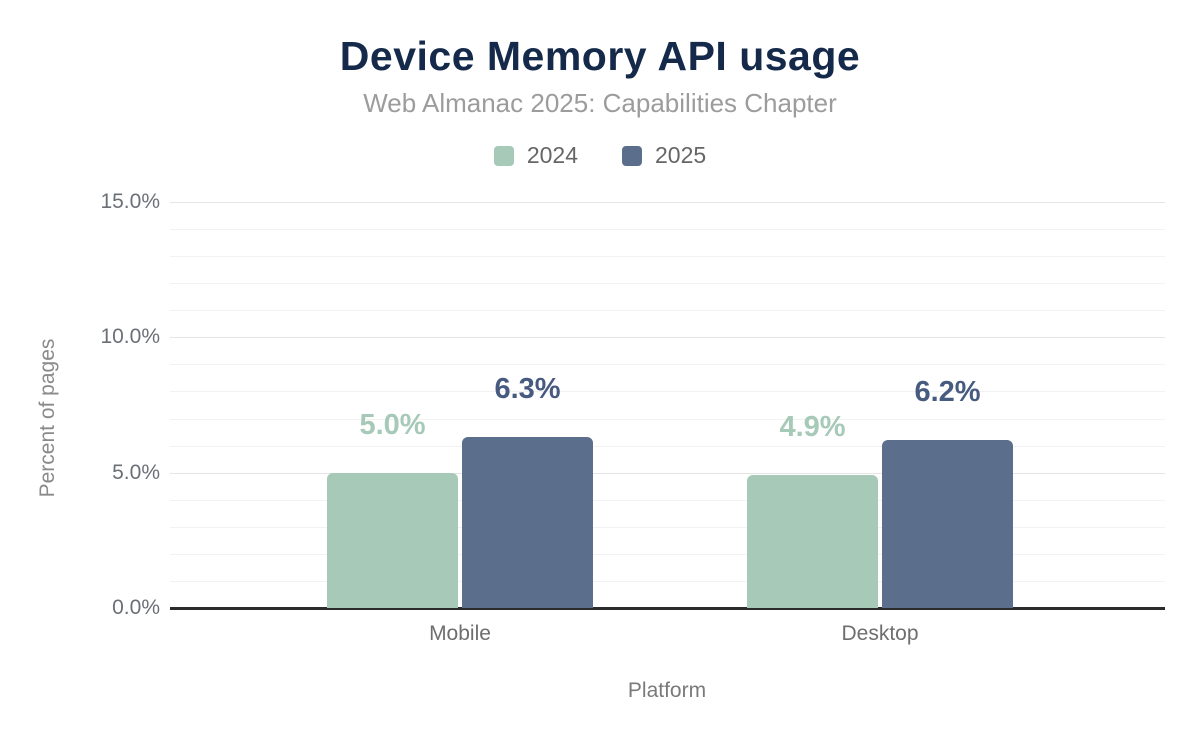 Image resolution: width=1200 pixels, height=742 pixels. What do you see at coordinates (600, 56) in the screenshot?
I see `chart-title: Device Memory API usage` at bounding box center [600, 56].